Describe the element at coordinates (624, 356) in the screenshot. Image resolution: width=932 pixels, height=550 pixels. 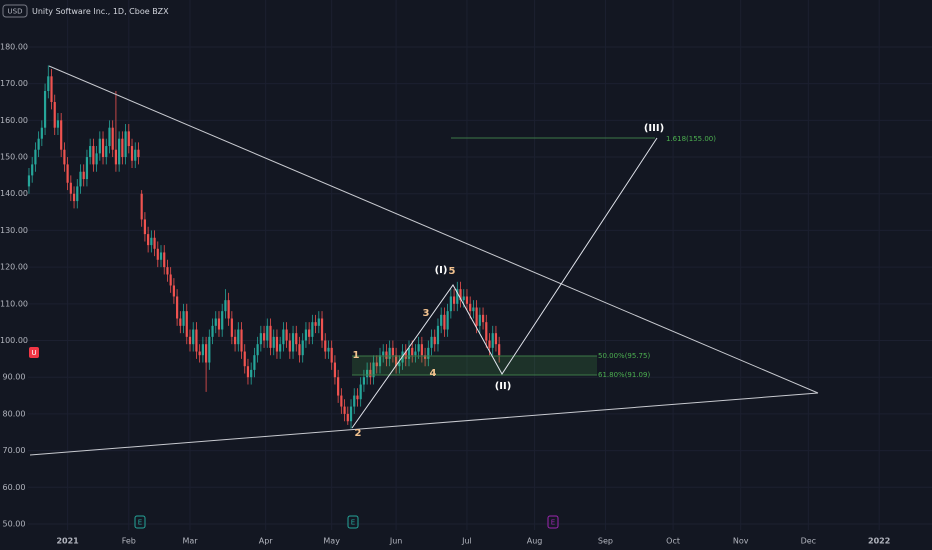
I see `fib-label: 50.00%(95.75)` at that location.